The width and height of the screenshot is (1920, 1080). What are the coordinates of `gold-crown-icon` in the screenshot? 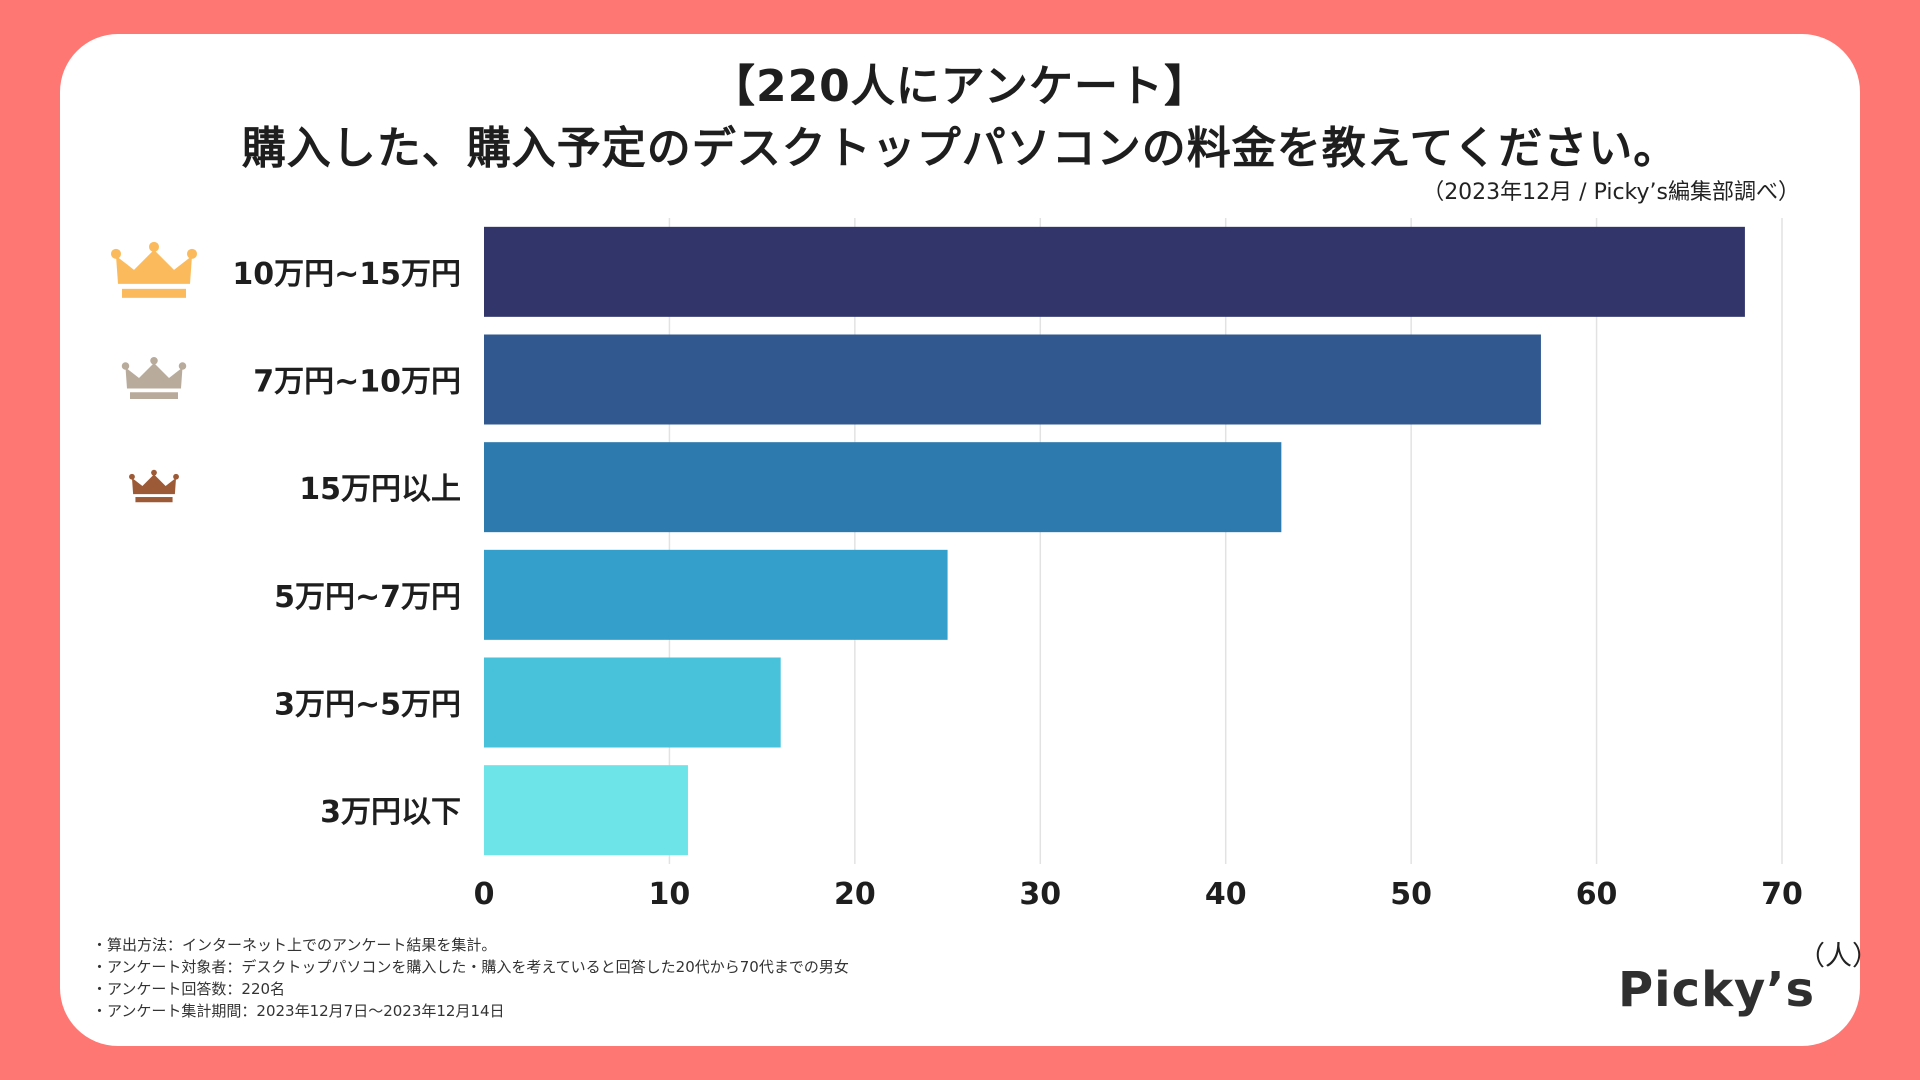 It's located at (154, 269).